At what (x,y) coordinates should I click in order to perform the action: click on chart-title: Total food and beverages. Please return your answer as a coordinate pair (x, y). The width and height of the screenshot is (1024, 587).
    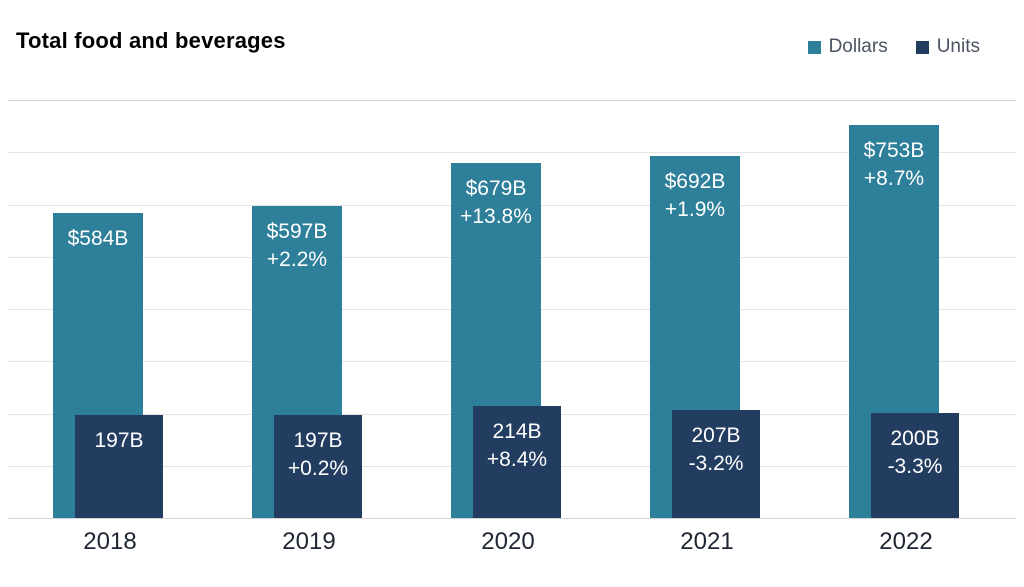
    Looking at the image, I should click on (151, 40).